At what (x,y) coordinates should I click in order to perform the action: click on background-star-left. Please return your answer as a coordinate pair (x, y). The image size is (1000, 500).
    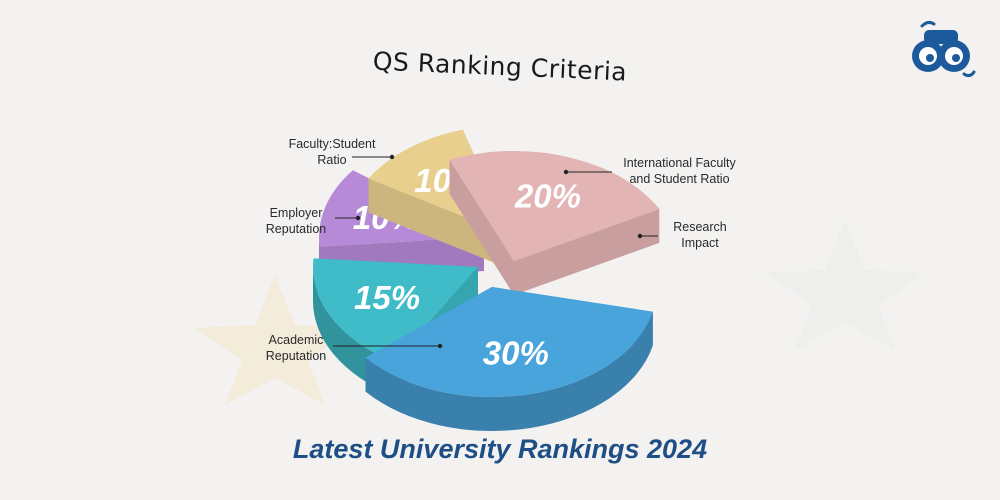
    Looking at the image, I should click on (275, 340).